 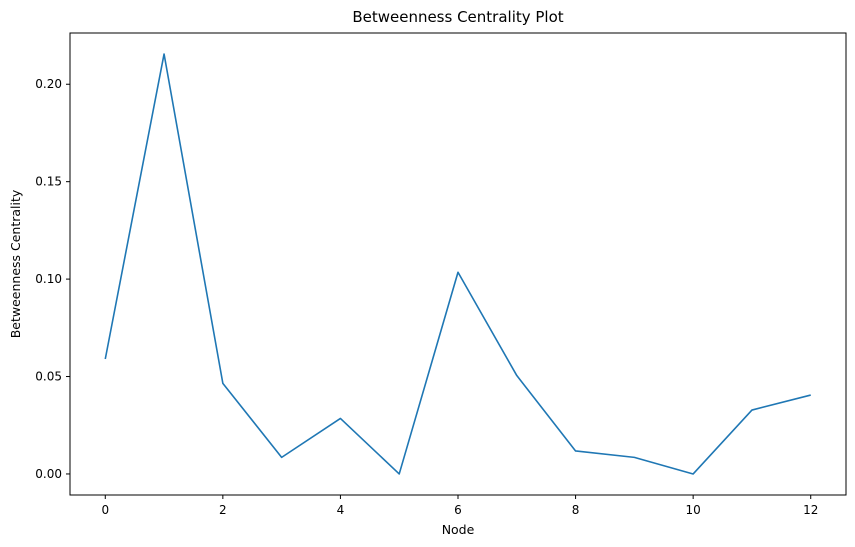 What do you see at coordinates (48, 474) in the screenshot?
I see `y-tick-label: 0.00` at bounding box center [48, 474].